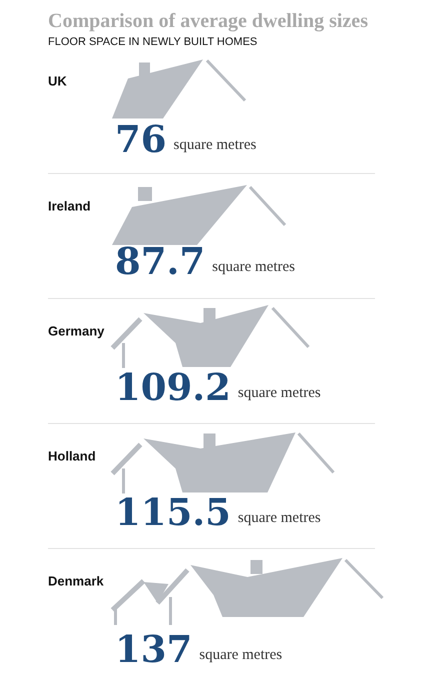 The image size is (435, 693). What do you see at coordinates (76, 581) in the screenshot?
I see `category-label: Denmark` at bounding box center [76, 581].